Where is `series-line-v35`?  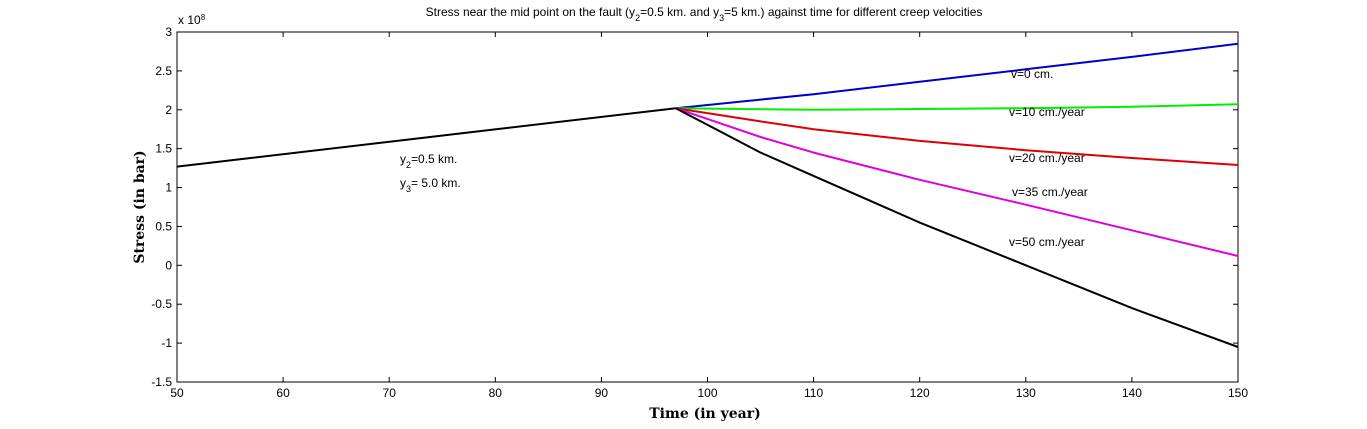
series-line-v35 is located at coordinates (957, 182).